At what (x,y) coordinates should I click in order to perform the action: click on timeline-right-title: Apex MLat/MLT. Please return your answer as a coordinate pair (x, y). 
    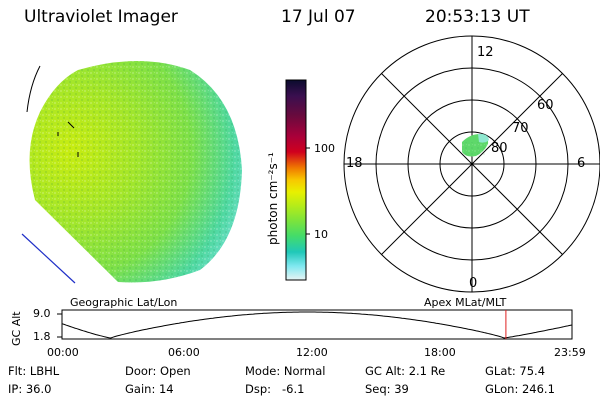
    Looking at the image, I should click on (465, 302).